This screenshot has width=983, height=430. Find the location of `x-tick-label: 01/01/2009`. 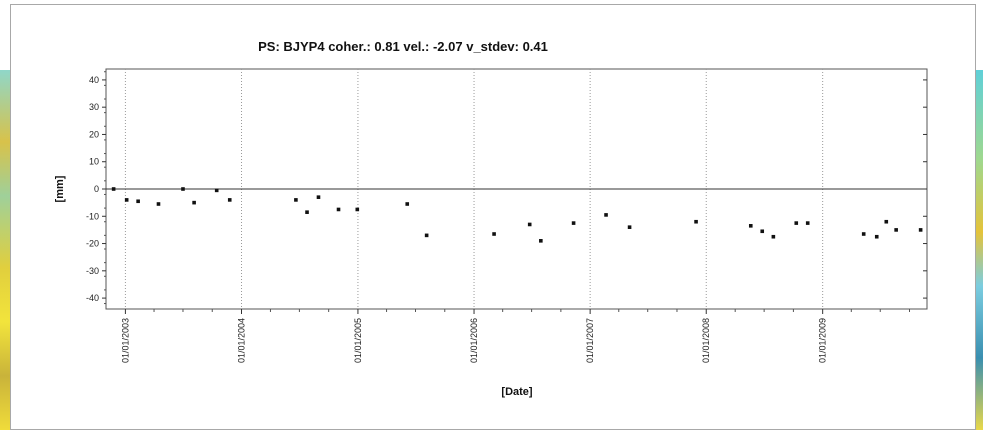

x-tick-label: 01/01/2009 is located at coordinates (823, 340).